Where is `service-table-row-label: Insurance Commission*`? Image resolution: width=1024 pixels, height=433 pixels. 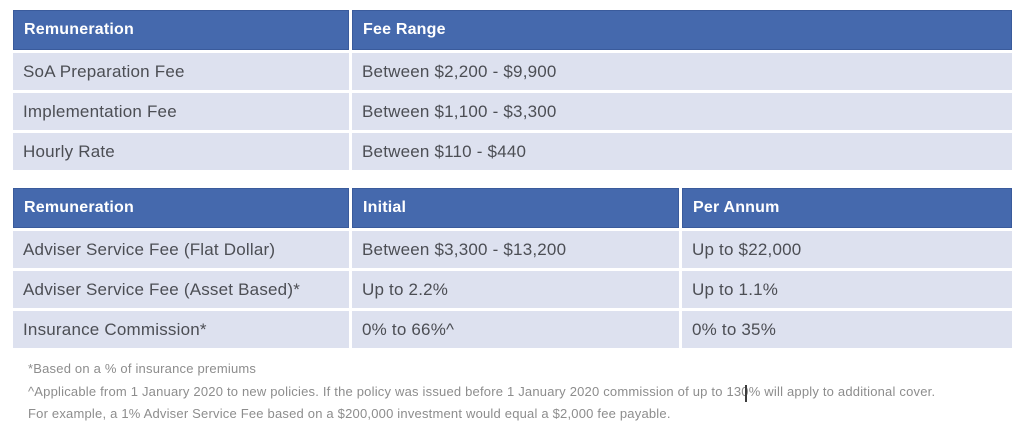
service-table-row-label: Insurance Commission* is located at coordinates (181, 329).